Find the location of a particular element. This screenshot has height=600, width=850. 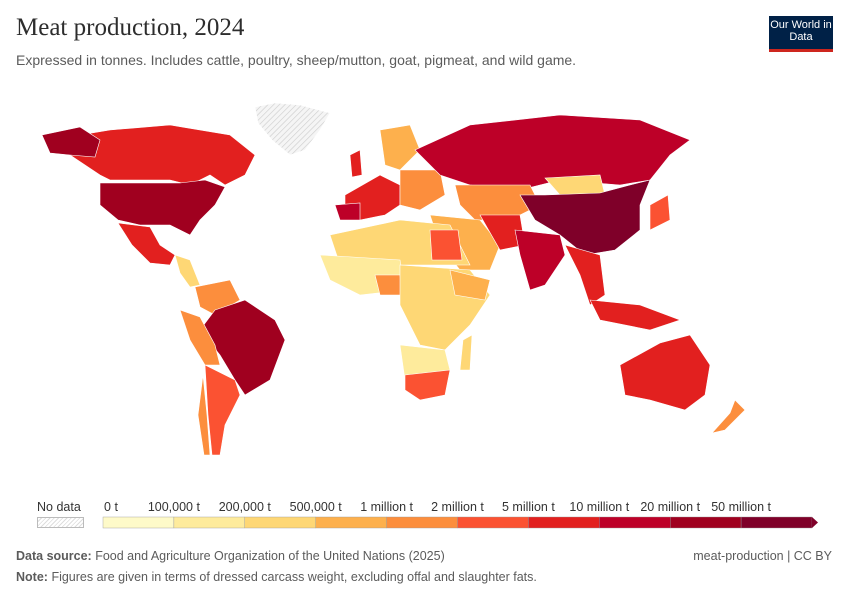

country-south-africa is located at coordinates (427, 385).